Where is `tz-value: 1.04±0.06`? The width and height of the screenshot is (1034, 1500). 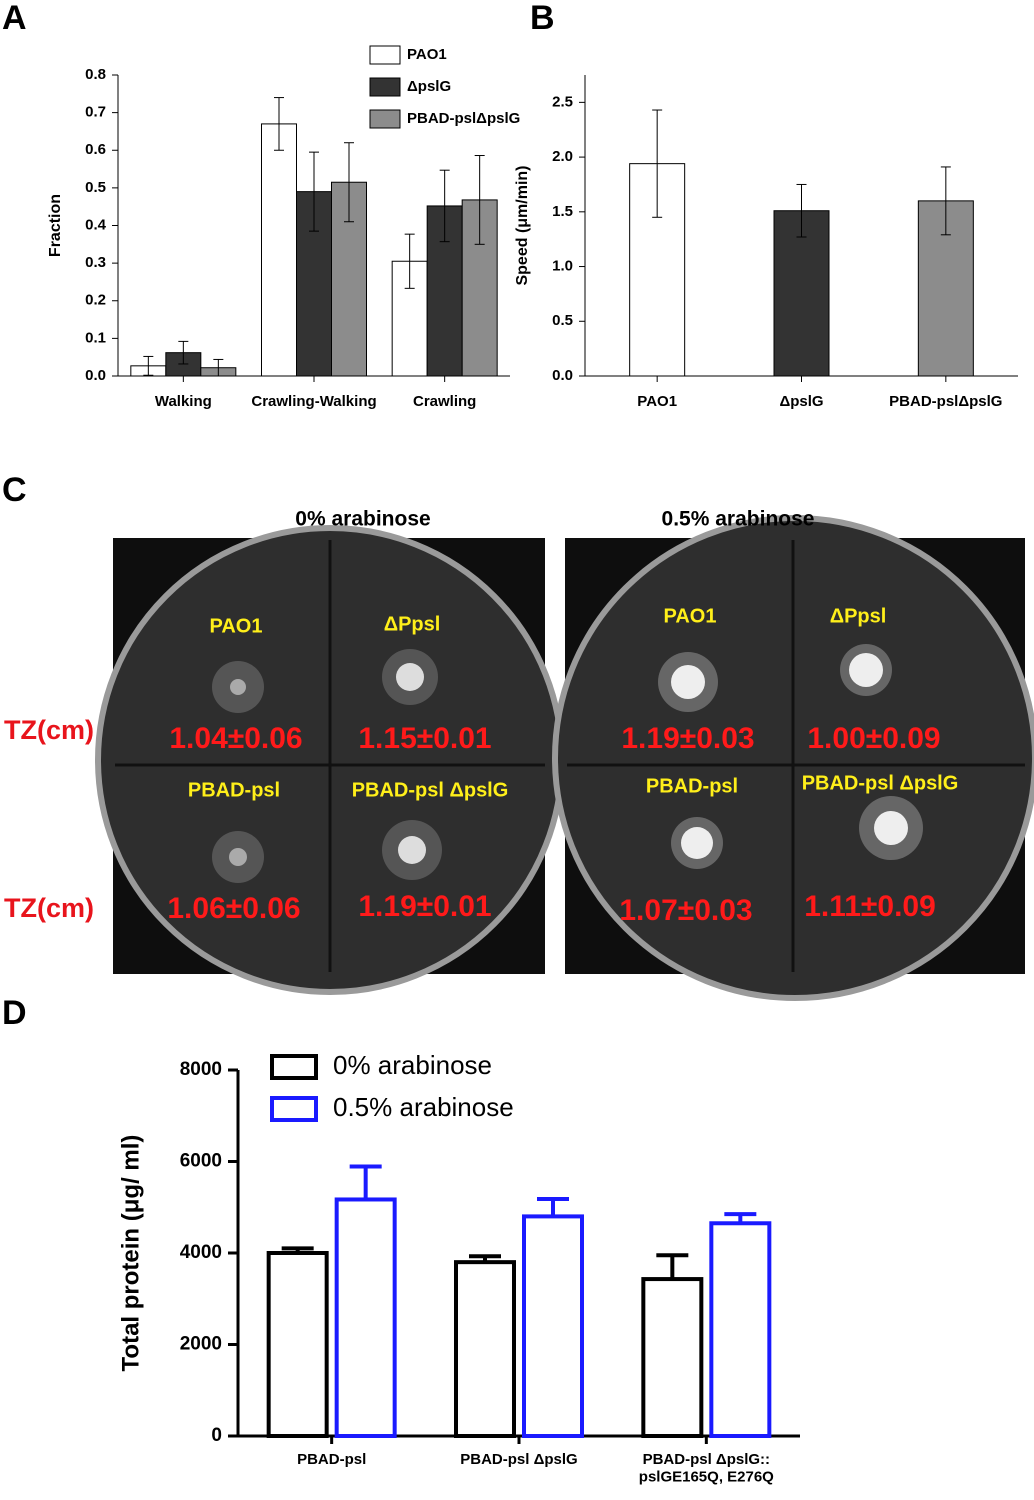 tz-value: 1.04±0.06 is located at coordinates (235, 738).